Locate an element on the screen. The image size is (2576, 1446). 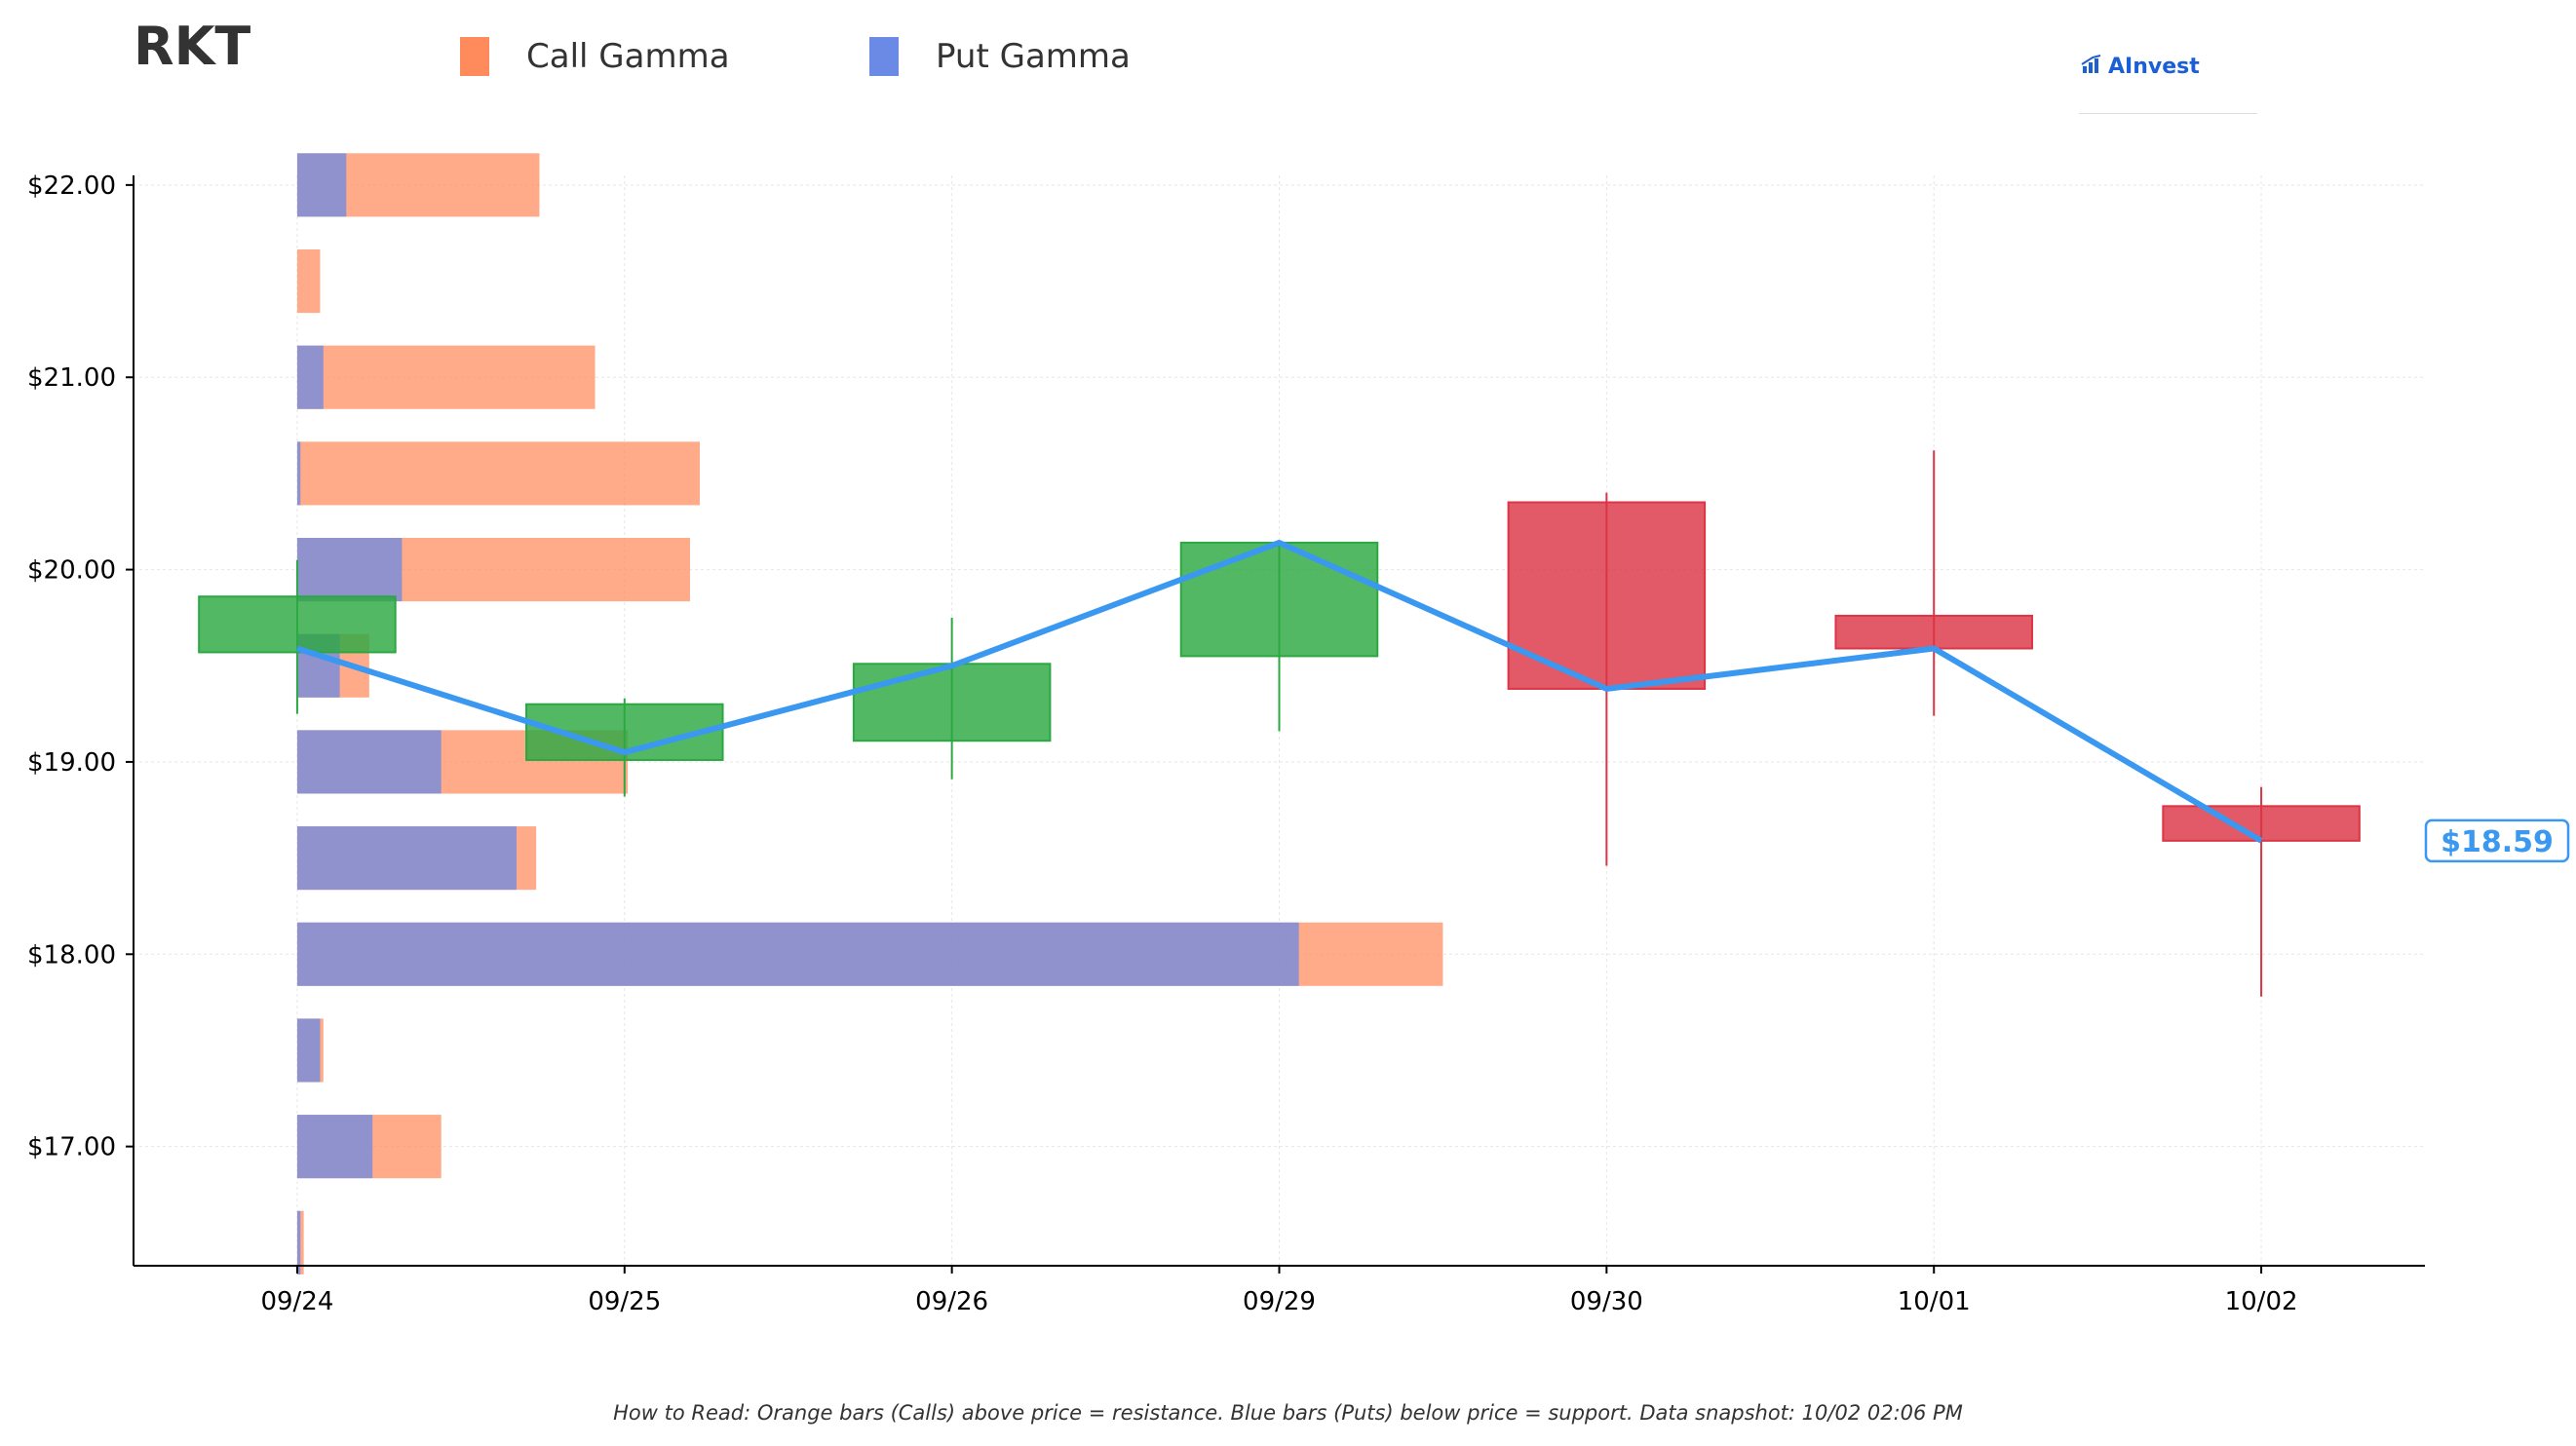
last-price-box is located at coordinates (2497, 840).